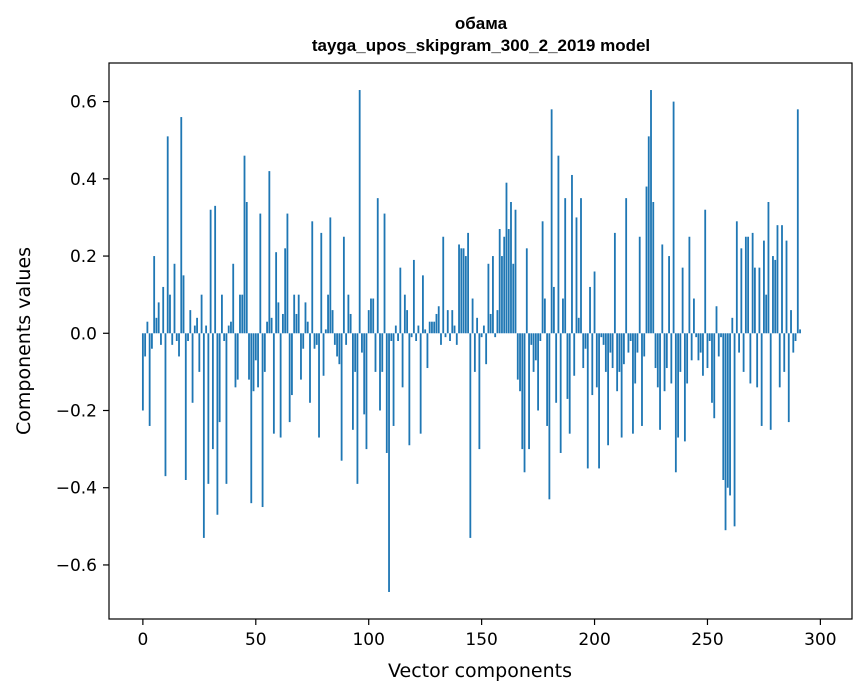 Image resolution: width=867 pixels, height=696 pixels. I want to click on y-tick-label: −0.4, so click(76, 489).